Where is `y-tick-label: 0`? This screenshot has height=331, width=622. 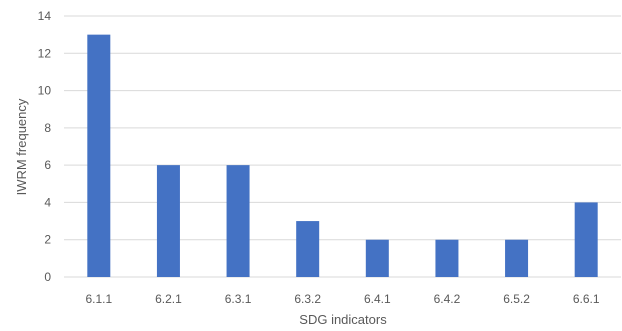 y-tick-label: 0 is located at coordinates (47, 277).